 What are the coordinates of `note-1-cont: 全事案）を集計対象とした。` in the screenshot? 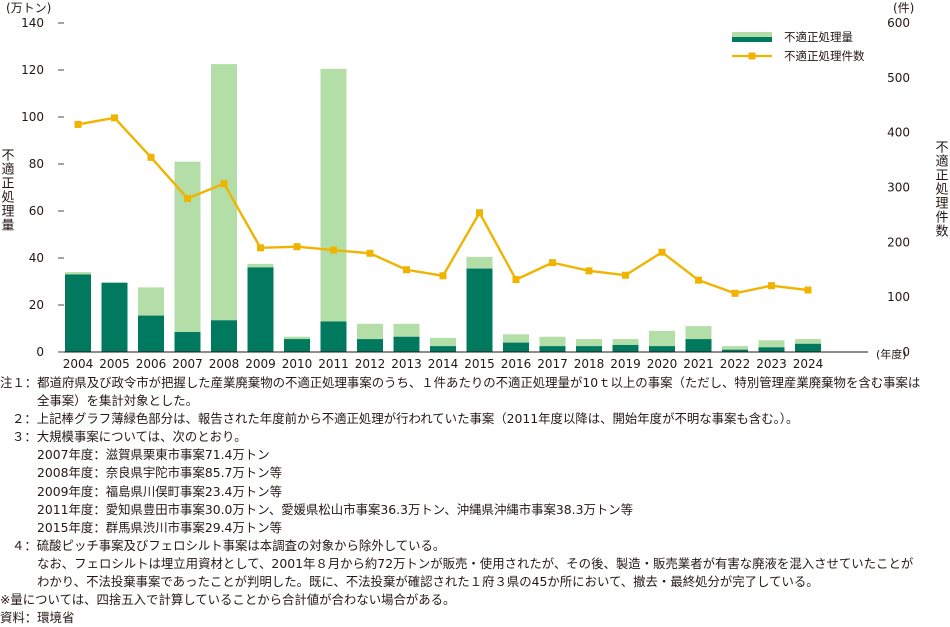 It's located at (118, 401).